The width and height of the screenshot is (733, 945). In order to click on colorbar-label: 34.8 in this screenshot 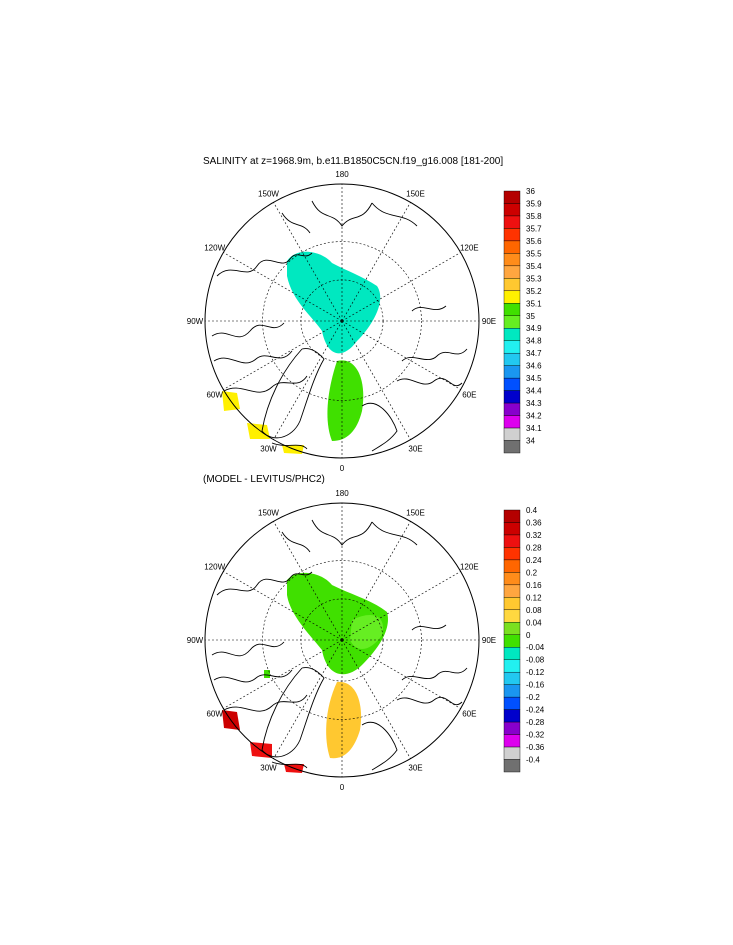, I will do `click(534, 341)`.